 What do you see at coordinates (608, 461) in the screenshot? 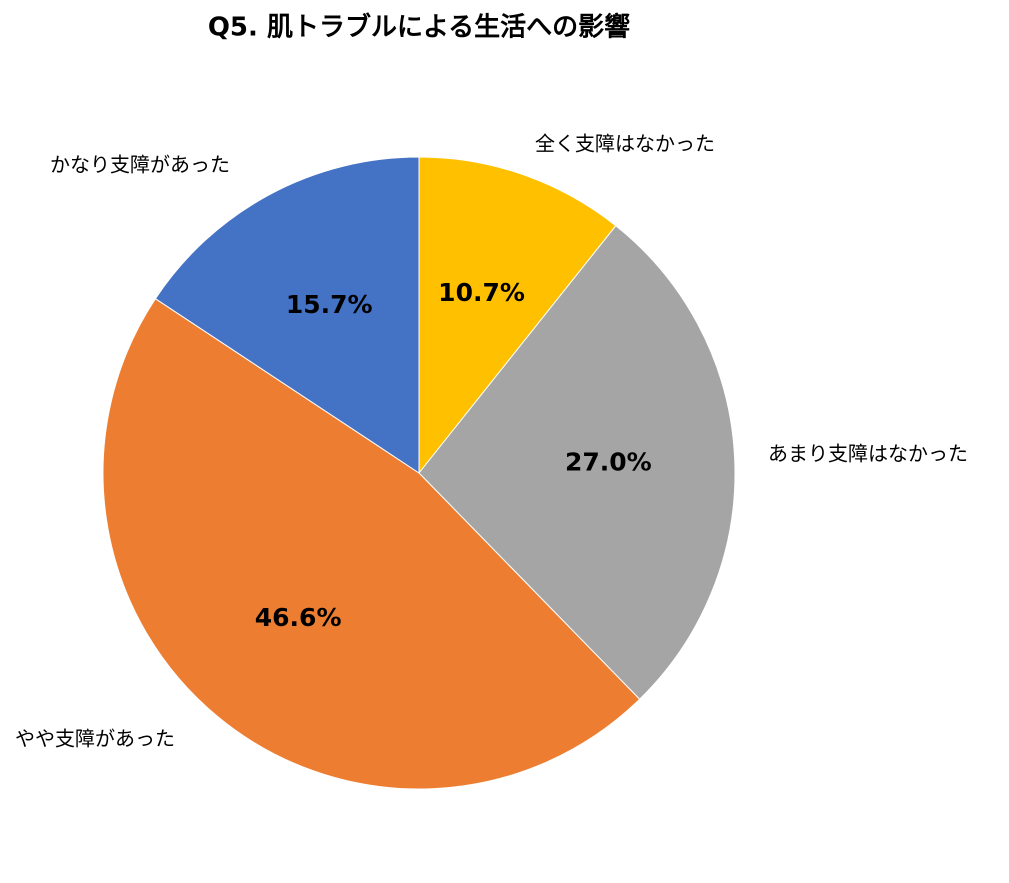
I see `data-label: 27.0%` at bounding box center [608, 461].